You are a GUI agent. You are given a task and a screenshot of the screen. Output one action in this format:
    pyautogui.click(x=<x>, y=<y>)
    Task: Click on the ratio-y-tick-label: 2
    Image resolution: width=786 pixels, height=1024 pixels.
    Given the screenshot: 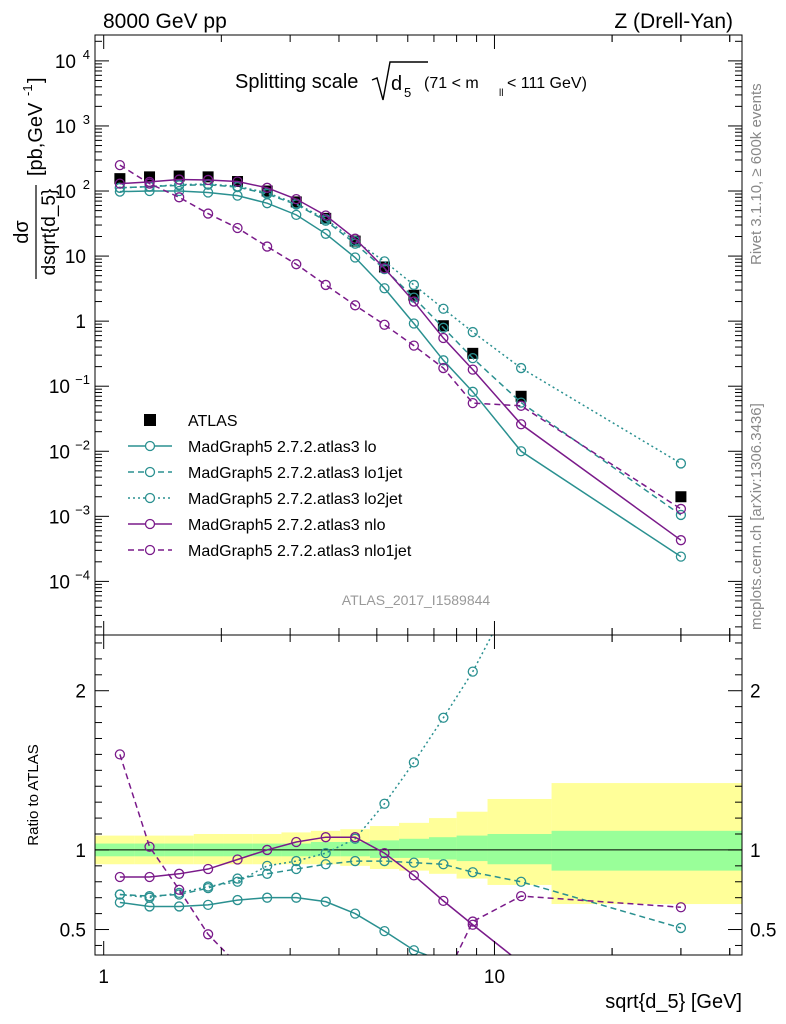 What is the action you would take?
    pyautogui.click(x=80, y=692)
    